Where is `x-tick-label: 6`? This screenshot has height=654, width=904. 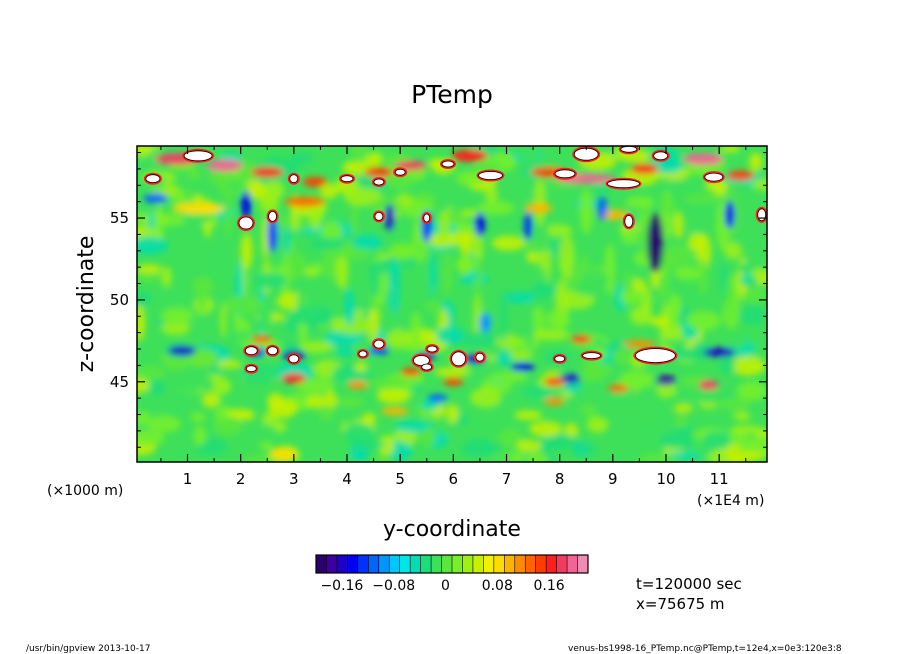 x-tick-label: 6 is located at coordinates (454, 479).